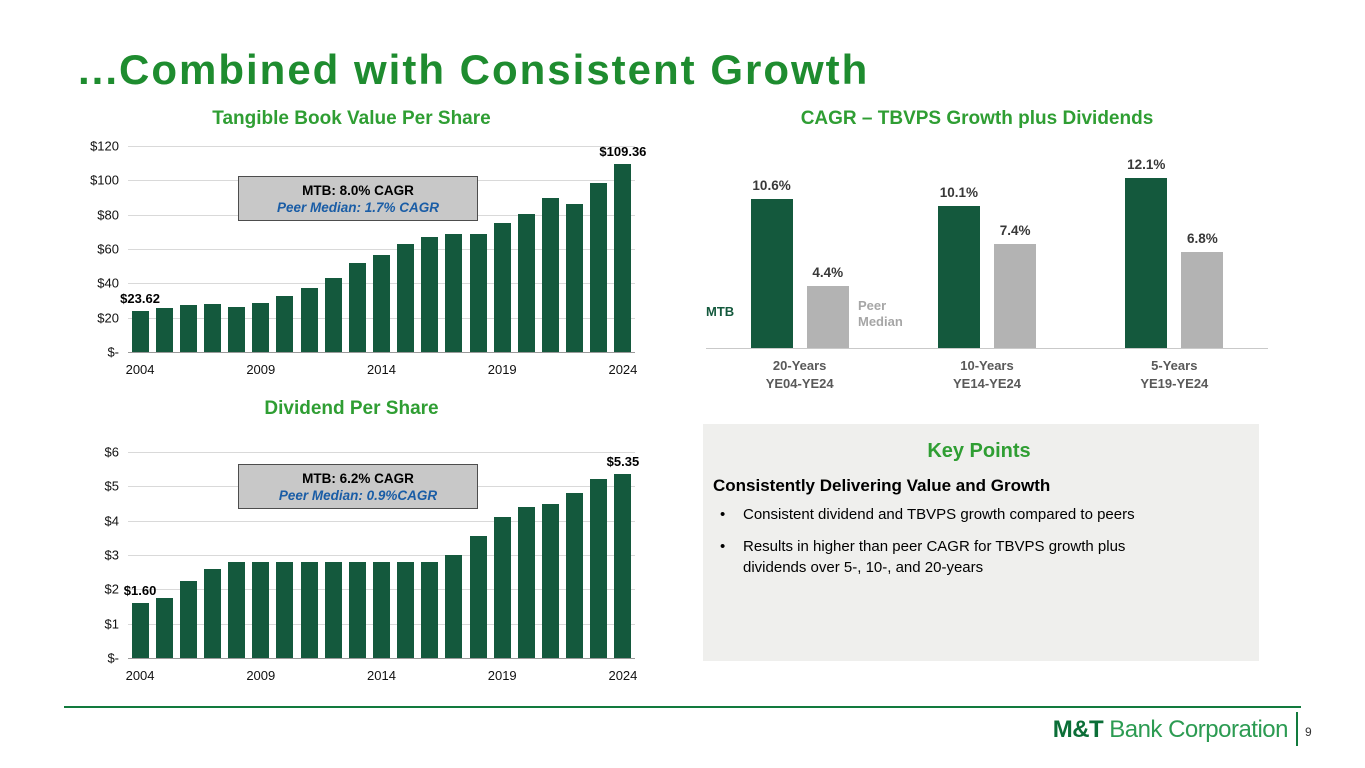 The image size is (1365, 768). Describe the element at coordinates (599, 267) in the screenshot. I see `tbvps-bar-2023` at that location.